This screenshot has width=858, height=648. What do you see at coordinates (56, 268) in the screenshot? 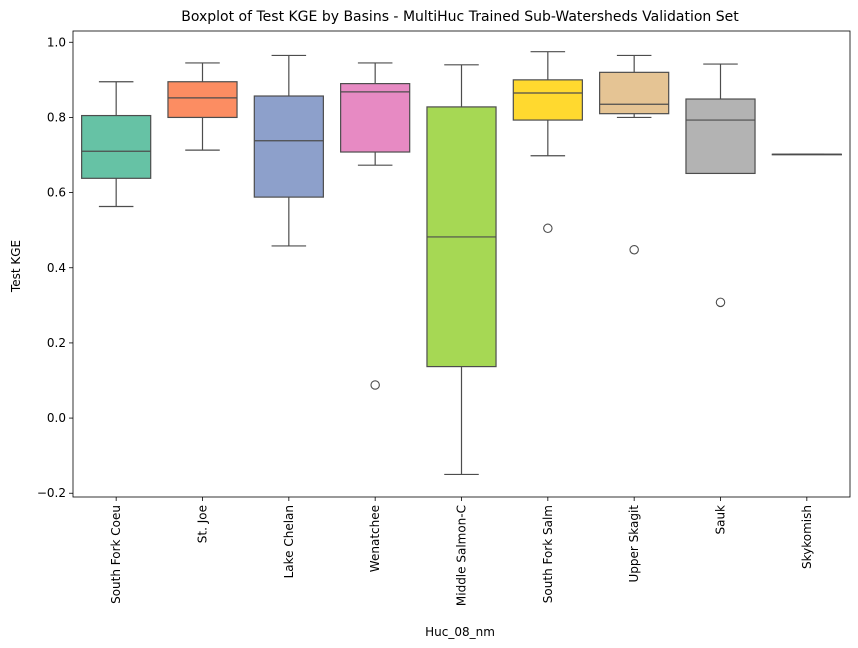
I see `y-tick-label: 0.4` at bounding box center [56, 268].